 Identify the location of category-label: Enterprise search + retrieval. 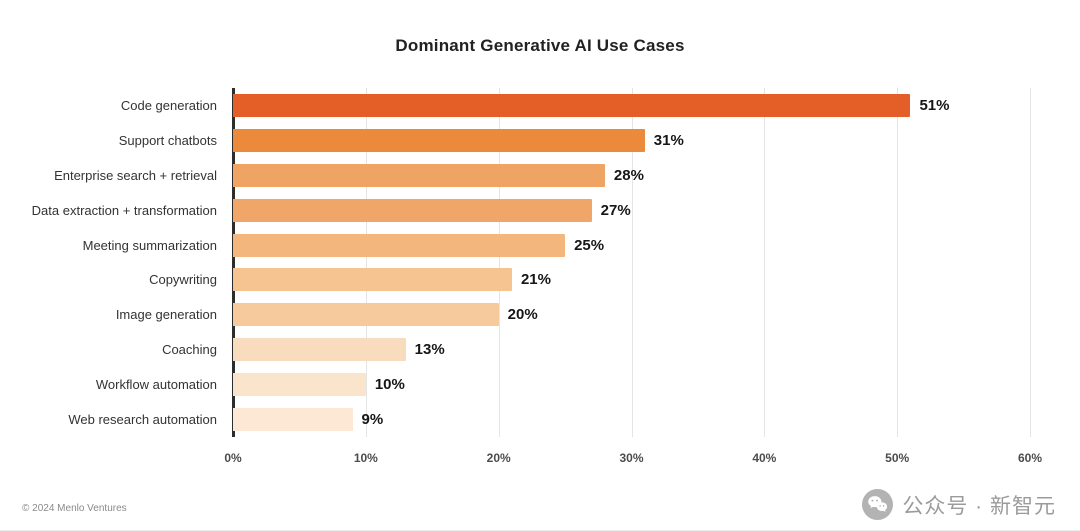
(135, 175).